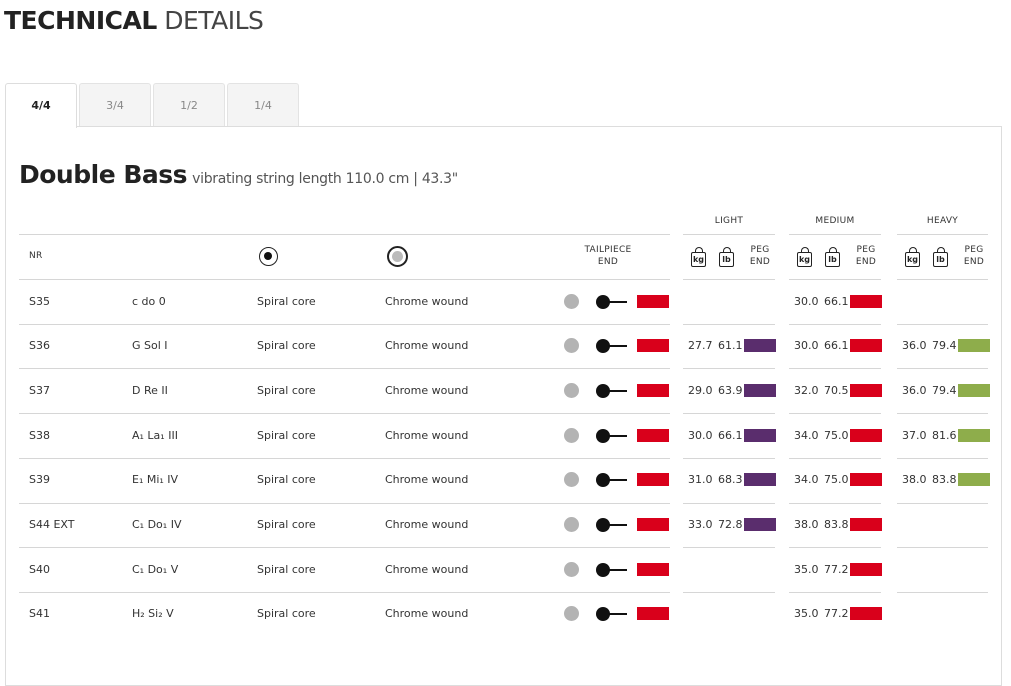 This screenshot has width=1011, height=686. Describe the element at coordinates (730, 524) in the screenshot. I see `tension-lb: 72.8` at that location.